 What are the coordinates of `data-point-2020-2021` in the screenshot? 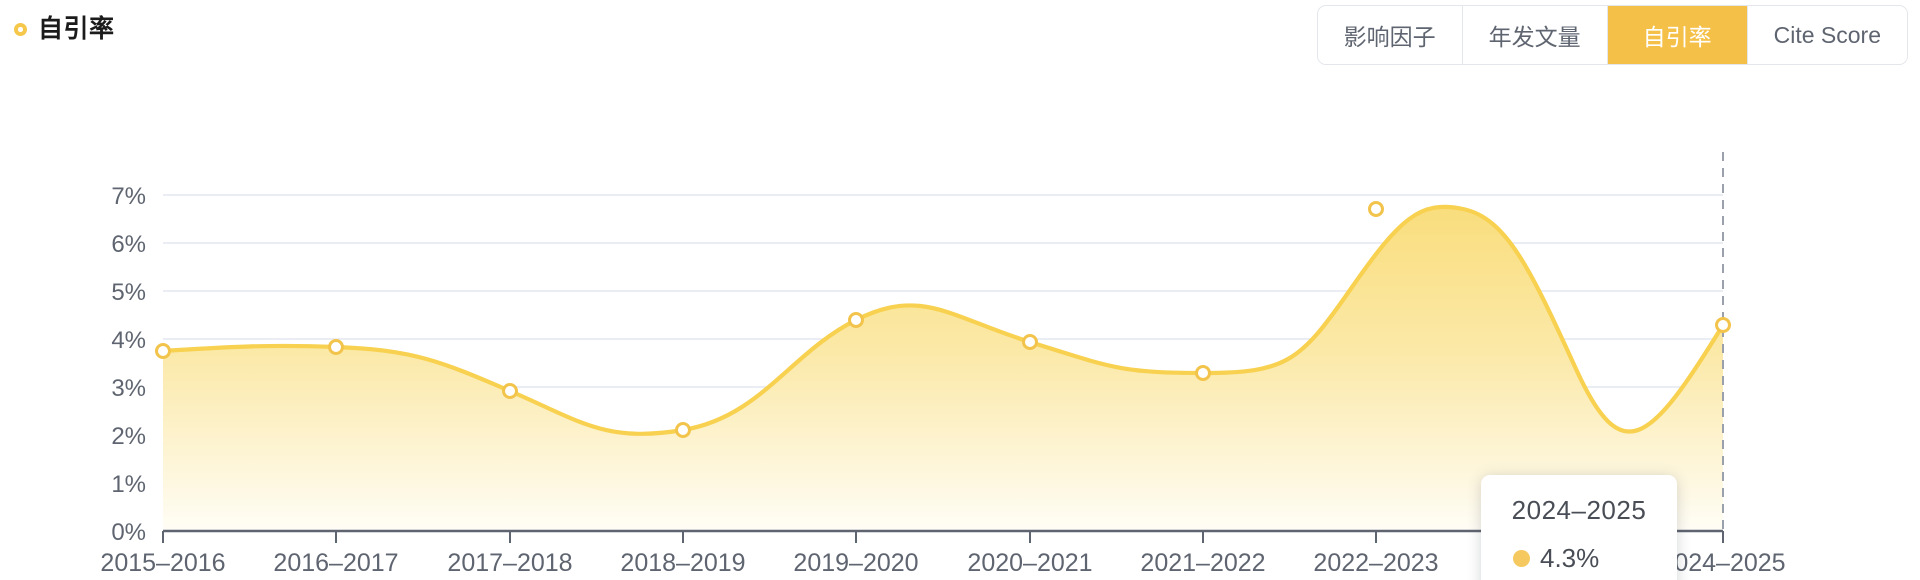 It's located at (1030, 342).